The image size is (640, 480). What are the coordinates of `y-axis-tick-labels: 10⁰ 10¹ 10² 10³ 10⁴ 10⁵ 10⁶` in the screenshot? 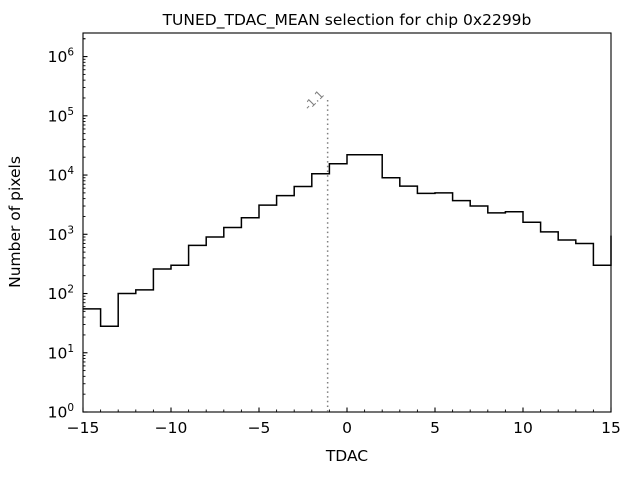 It's located at (61, 234).